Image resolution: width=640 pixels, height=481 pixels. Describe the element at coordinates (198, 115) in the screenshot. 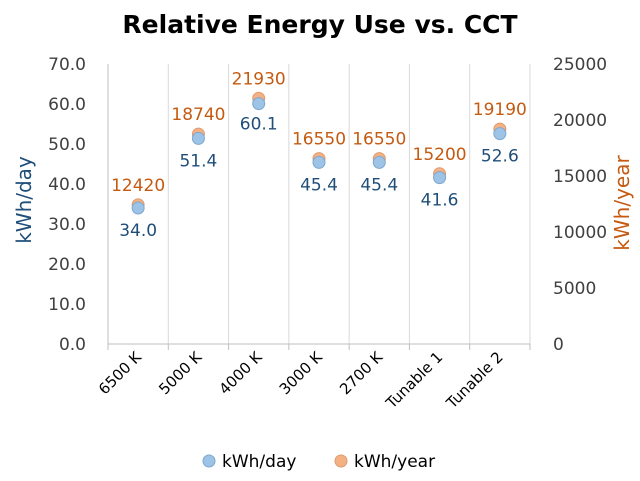

I see `data-label-kwh-year: 18740` at that location.